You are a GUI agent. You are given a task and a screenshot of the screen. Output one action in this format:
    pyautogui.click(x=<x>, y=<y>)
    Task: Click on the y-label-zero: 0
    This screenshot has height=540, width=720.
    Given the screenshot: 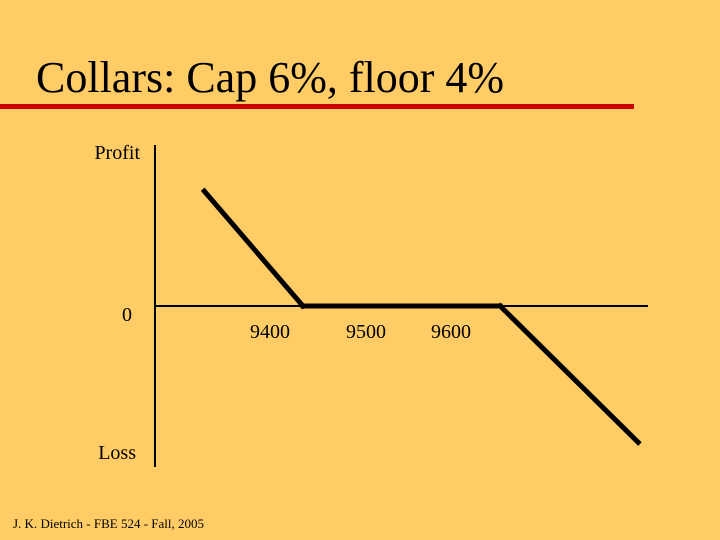 What is the action you would take?
    pyautogui.click(x=127, y=315)
    